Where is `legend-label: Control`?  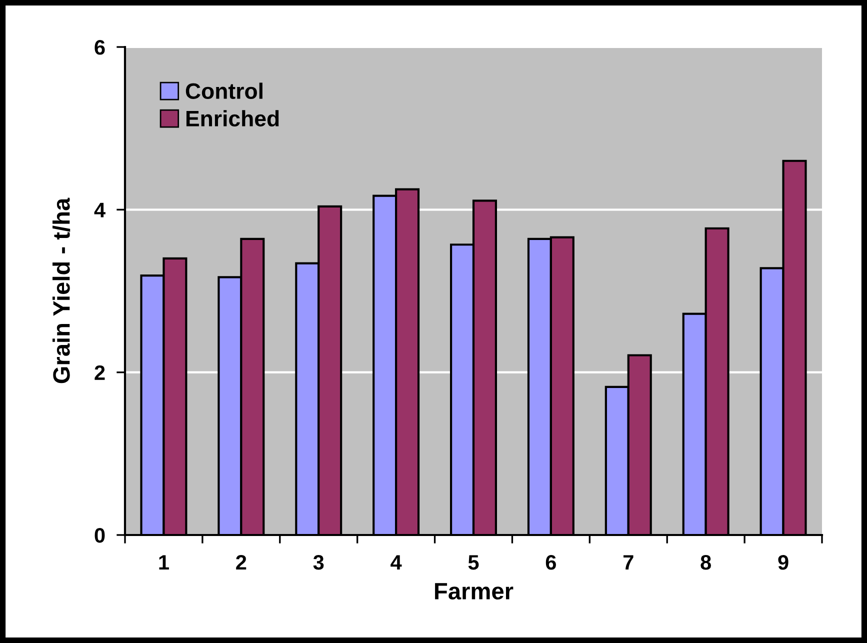
legend-label: Control is located at coordinates (224, 90).